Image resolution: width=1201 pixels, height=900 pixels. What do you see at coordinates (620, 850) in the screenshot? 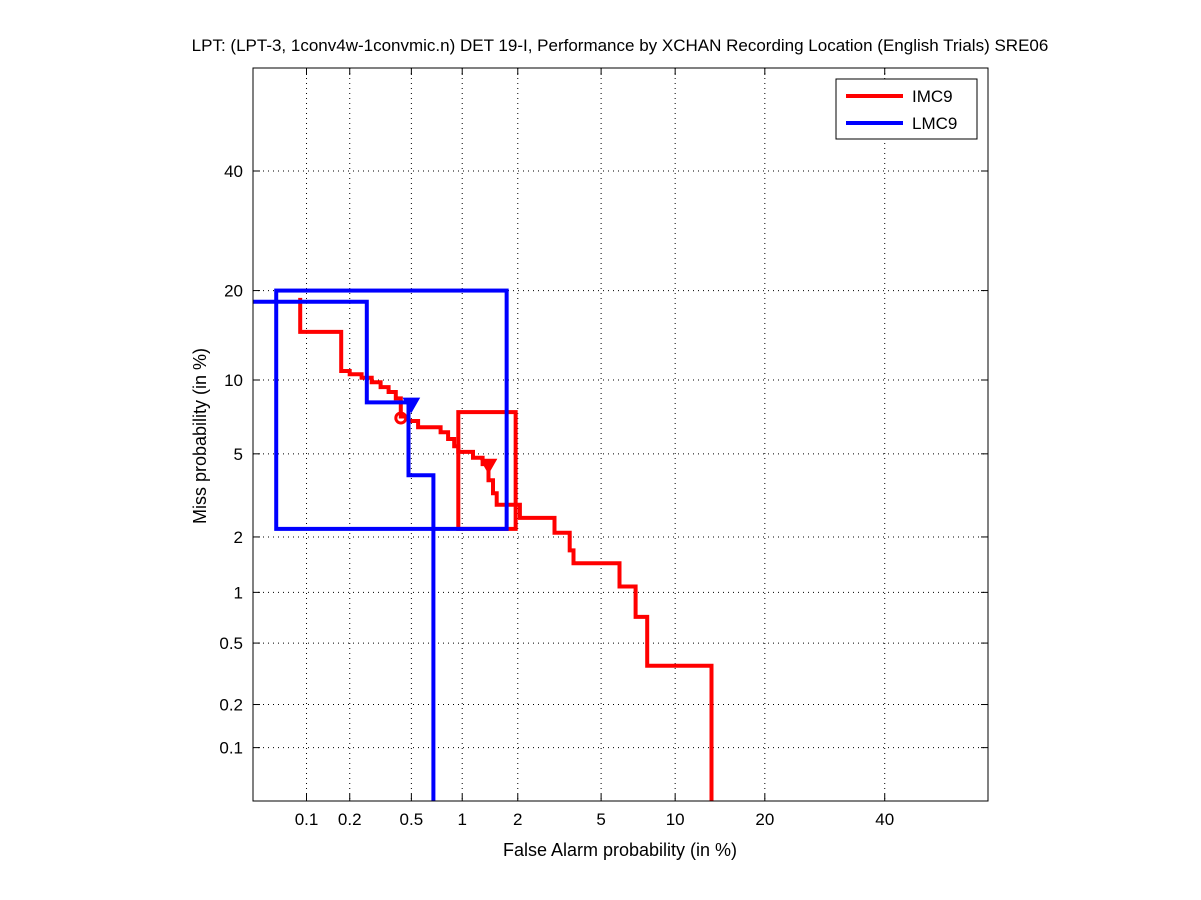
I see `x-axis-title: False Alarm probability (in %)` at bounding box center [620, 850].